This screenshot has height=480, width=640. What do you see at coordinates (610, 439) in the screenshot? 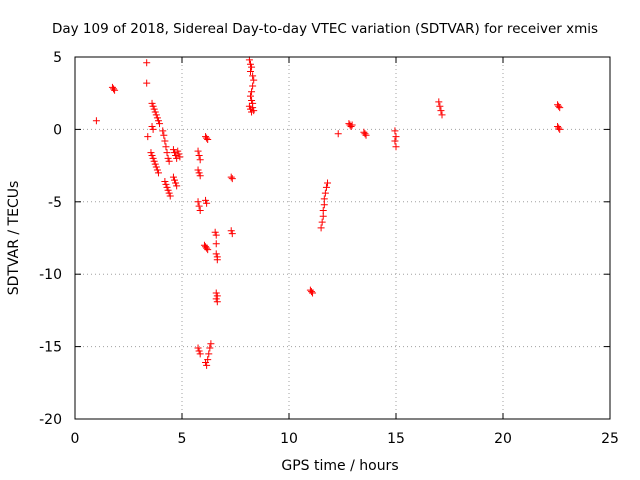
I see `x-tick-label: 25` at bounding box center [610, 439].